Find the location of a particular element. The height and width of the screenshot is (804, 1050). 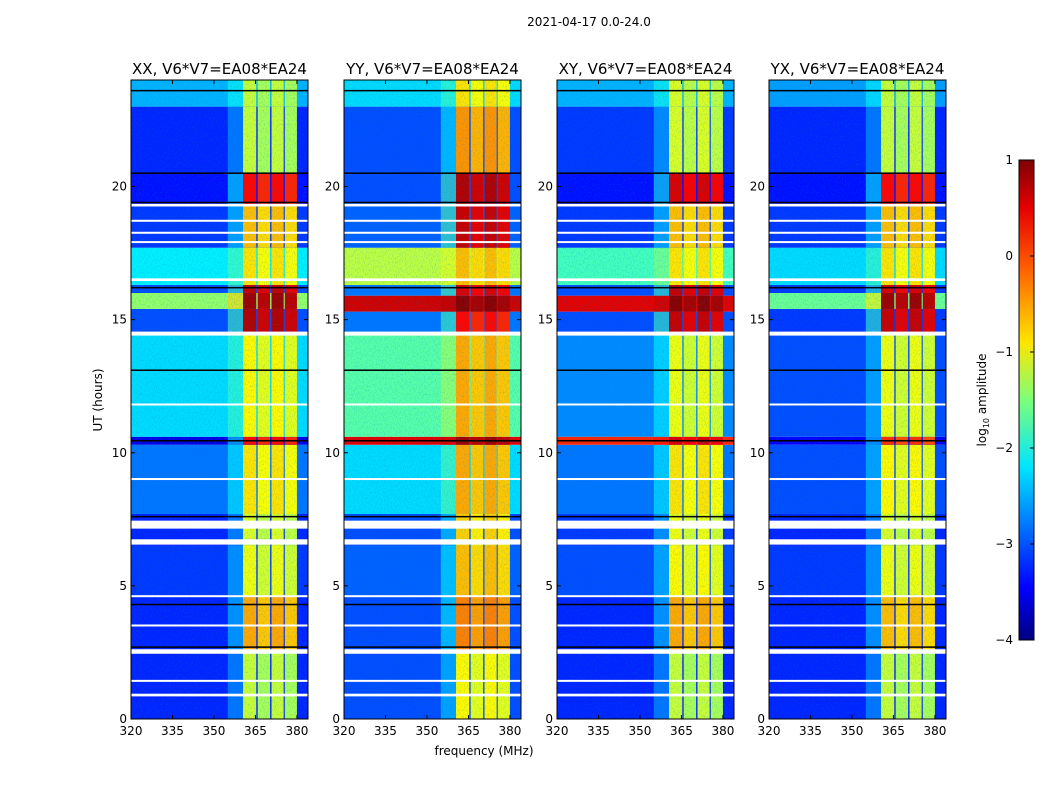

y-axis-label: UT (hours) is located at coordinates (98, 399).